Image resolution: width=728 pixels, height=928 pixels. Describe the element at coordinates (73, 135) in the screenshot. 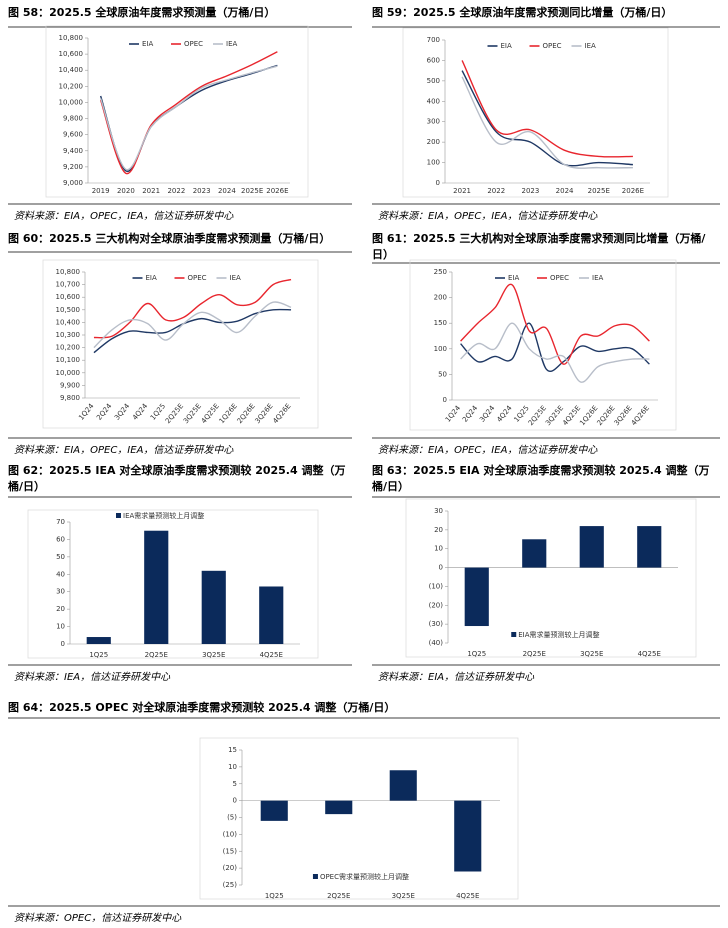

I see `y-tick-label: 9,600` at that location.